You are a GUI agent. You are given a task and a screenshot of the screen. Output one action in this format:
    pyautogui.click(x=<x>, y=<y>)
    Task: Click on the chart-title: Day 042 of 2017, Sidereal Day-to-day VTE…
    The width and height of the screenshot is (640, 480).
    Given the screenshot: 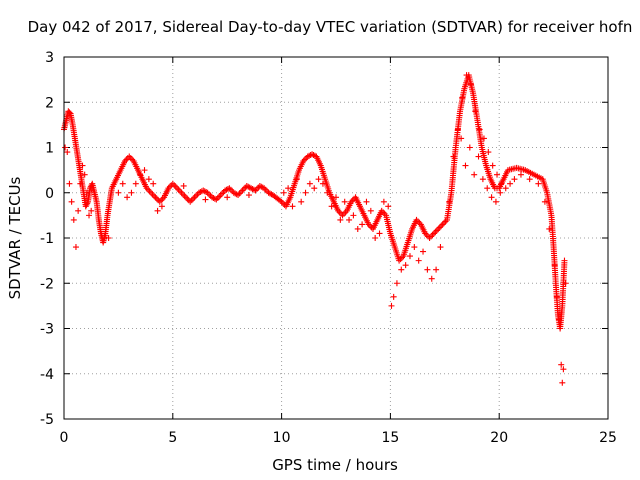 What is the action you would take?
    pyautogui.click(x=330, y=27)
    